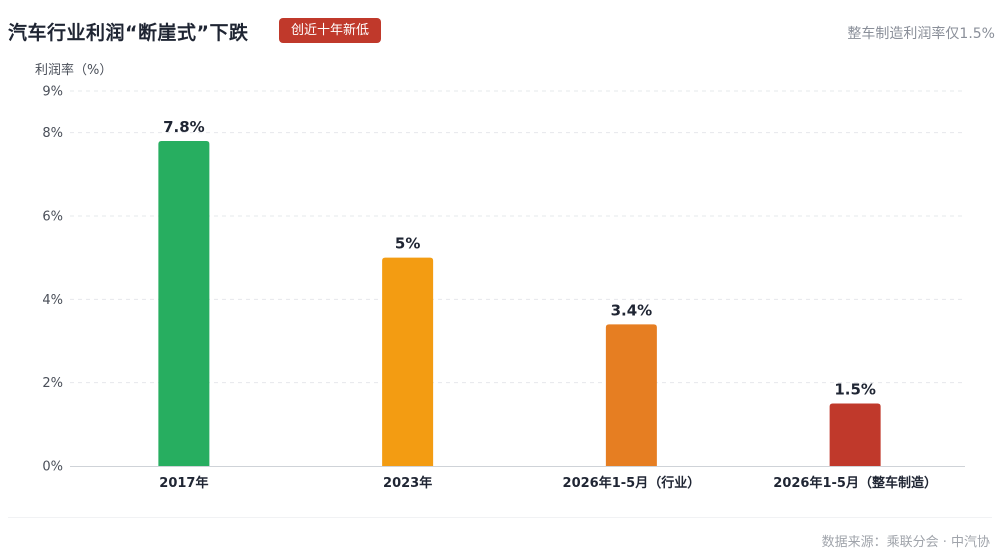 The image size is (1000, 554). What do you see at coordinates (548, 483) in the screenshot?
I see `x-axis-ticks: 2017年 2023年 2026年1-5月（行业） 2026年1-5月（整车制造）` at bounding box center [548, 483].